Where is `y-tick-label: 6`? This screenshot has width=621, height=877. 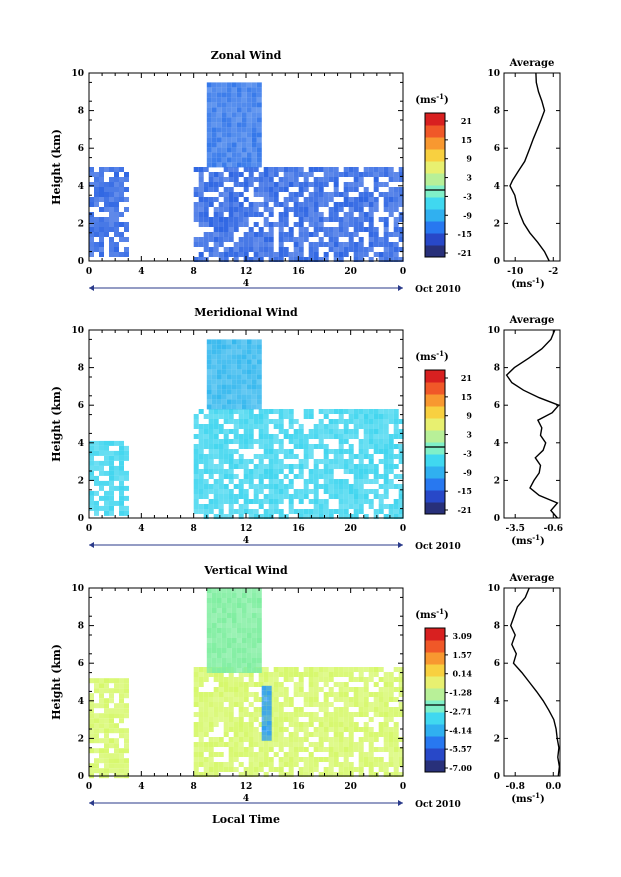 y-tick-label: 6 is located at coordinates (81, 406).